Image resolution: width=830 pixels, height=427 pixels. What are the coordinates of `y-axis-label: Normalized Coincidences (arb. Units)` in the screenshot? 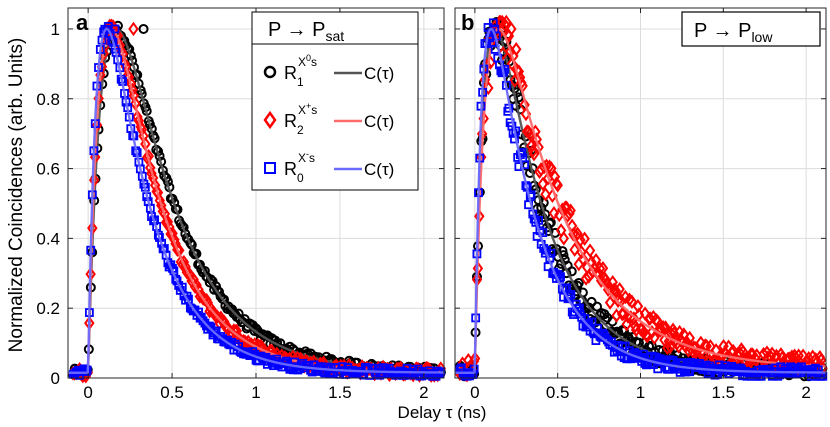 It's located at (16, 195).